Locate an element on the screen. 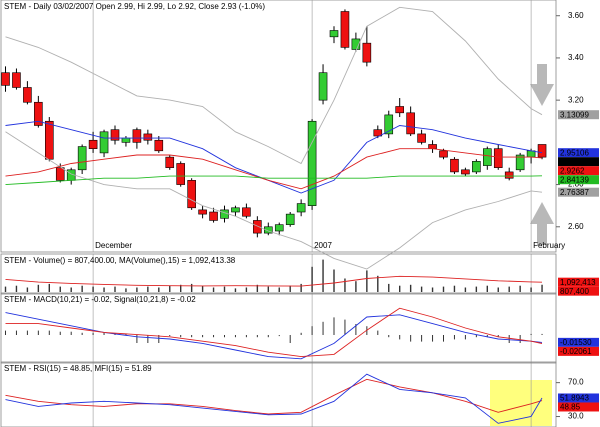 The height and width of the screenshot is (427, 600). x-tick-label: February is located at coordinates (549, 245).